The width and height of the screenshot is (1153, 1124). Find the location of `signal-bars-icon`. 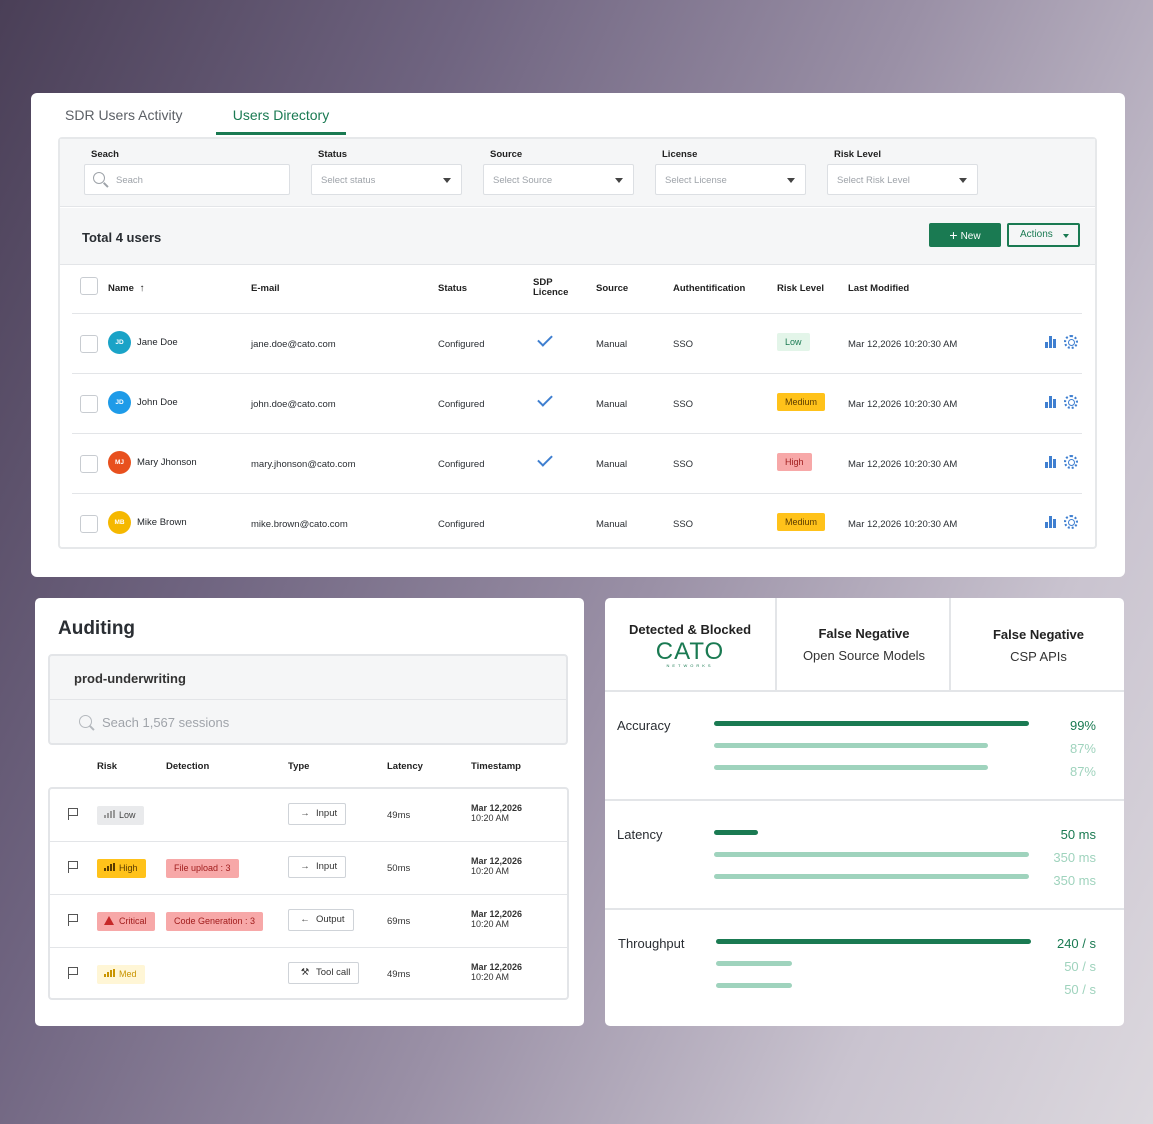

signal-bars-icon is located at coordinates (109, 973).